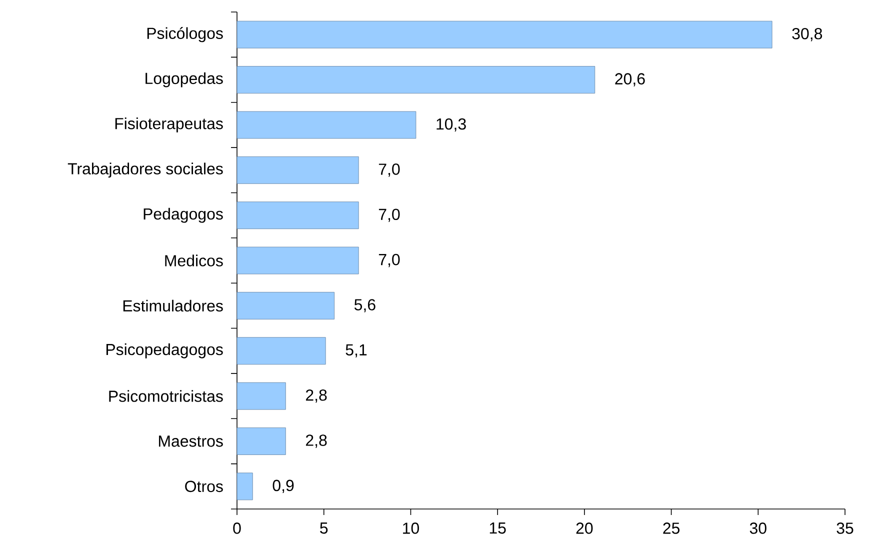 This screenshot has width=877, height=549. Describe the element at coordinates (185, 34) in the screenshot. I see `y-tick-label: Psicólogos` at that location.